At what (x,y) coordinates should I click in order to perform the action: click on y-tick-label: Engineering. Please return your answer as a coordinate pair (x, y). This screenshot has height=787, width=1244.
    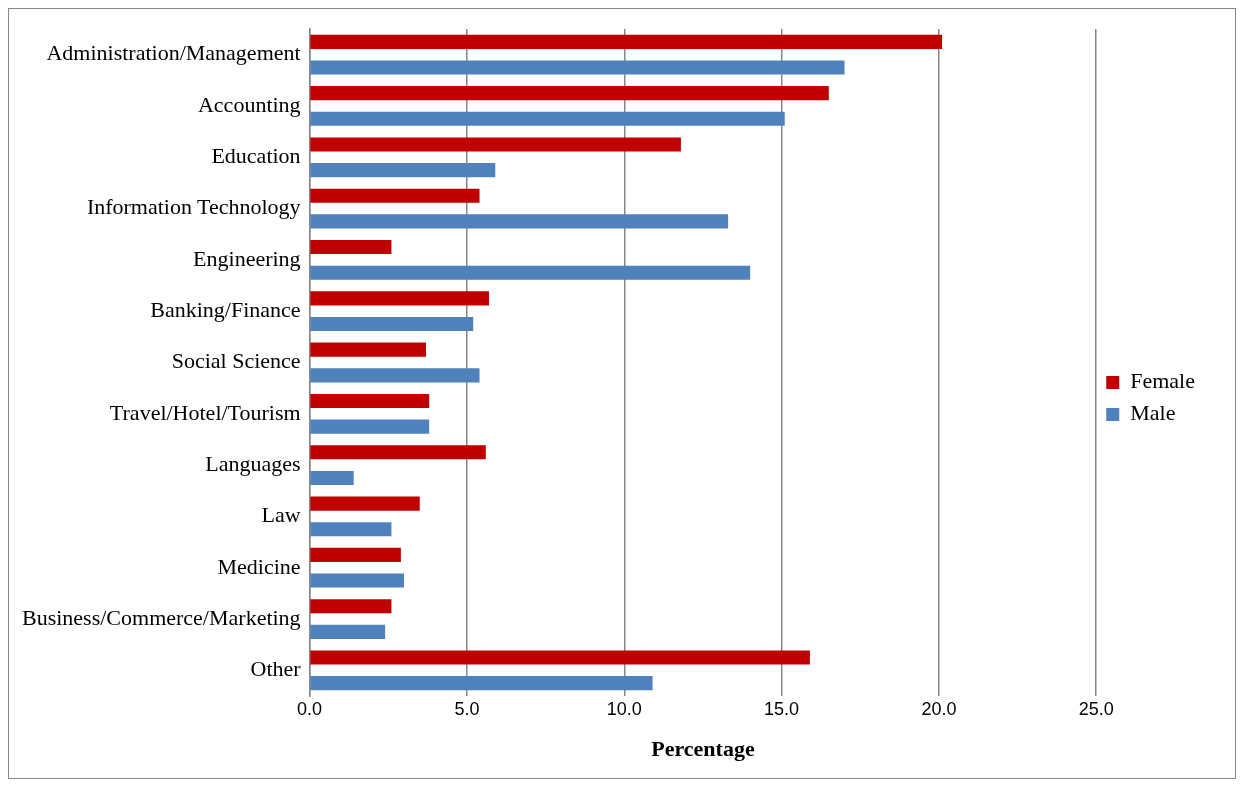
    Looking at the image, I should click on (247, 258).